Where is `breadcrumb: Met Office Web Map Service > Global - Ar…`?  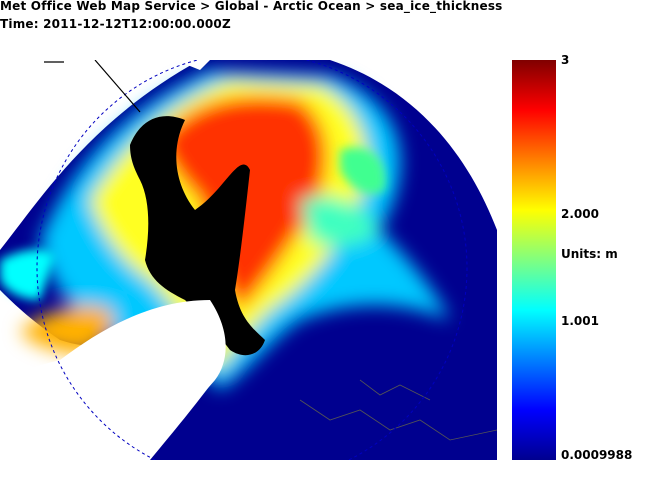
breadcrumb: Met Office Web Map Service > Global - Ar… is located at coordinates (251, 6).